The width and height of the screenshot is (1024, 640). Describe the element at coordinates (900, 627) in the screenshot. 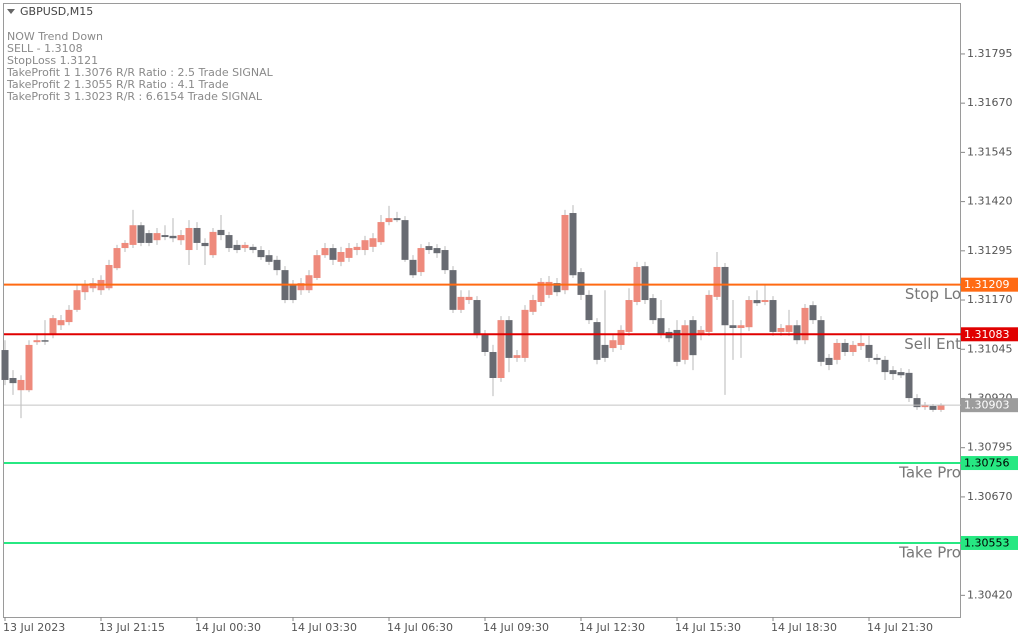

I see `x-tick-label: 14 Jul 21:30` at that location.